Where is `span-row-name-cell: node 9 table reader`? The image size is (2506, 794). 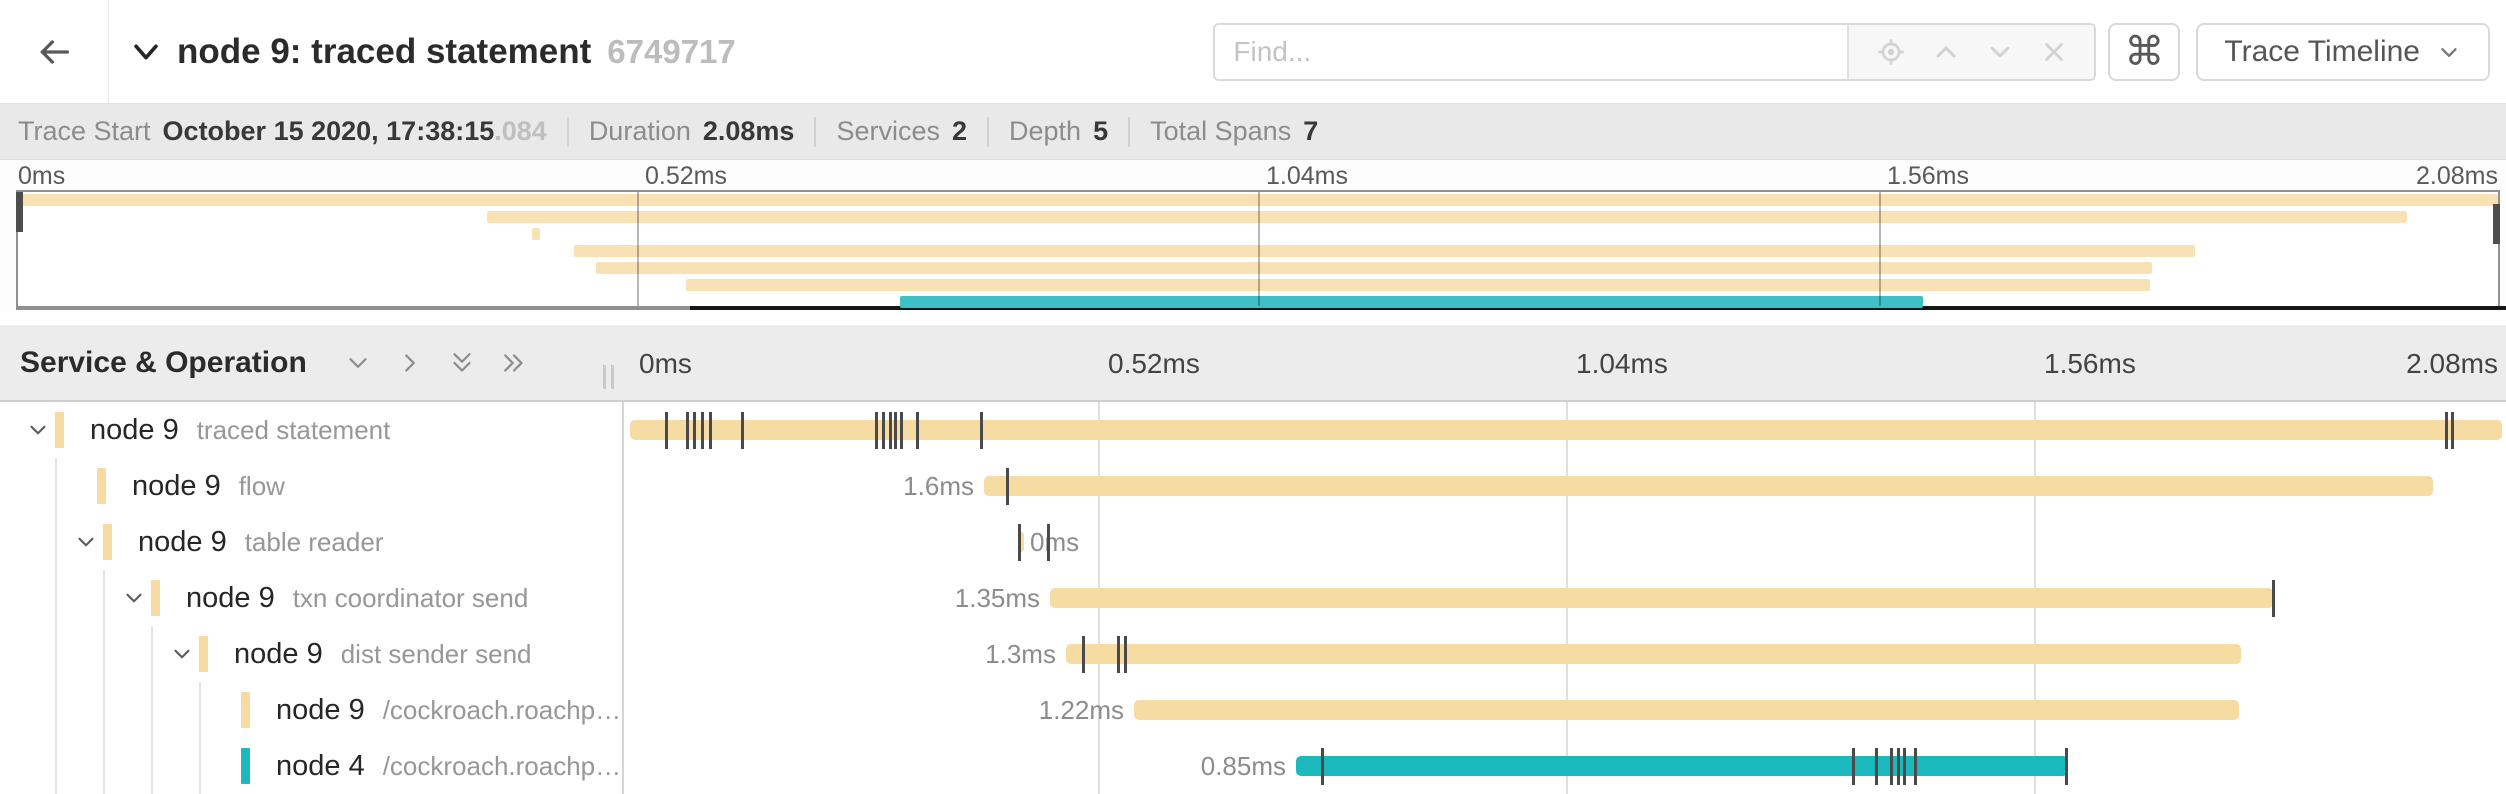
span-row-name-cell: node 9 table reader is located at coordinates (311, 542).